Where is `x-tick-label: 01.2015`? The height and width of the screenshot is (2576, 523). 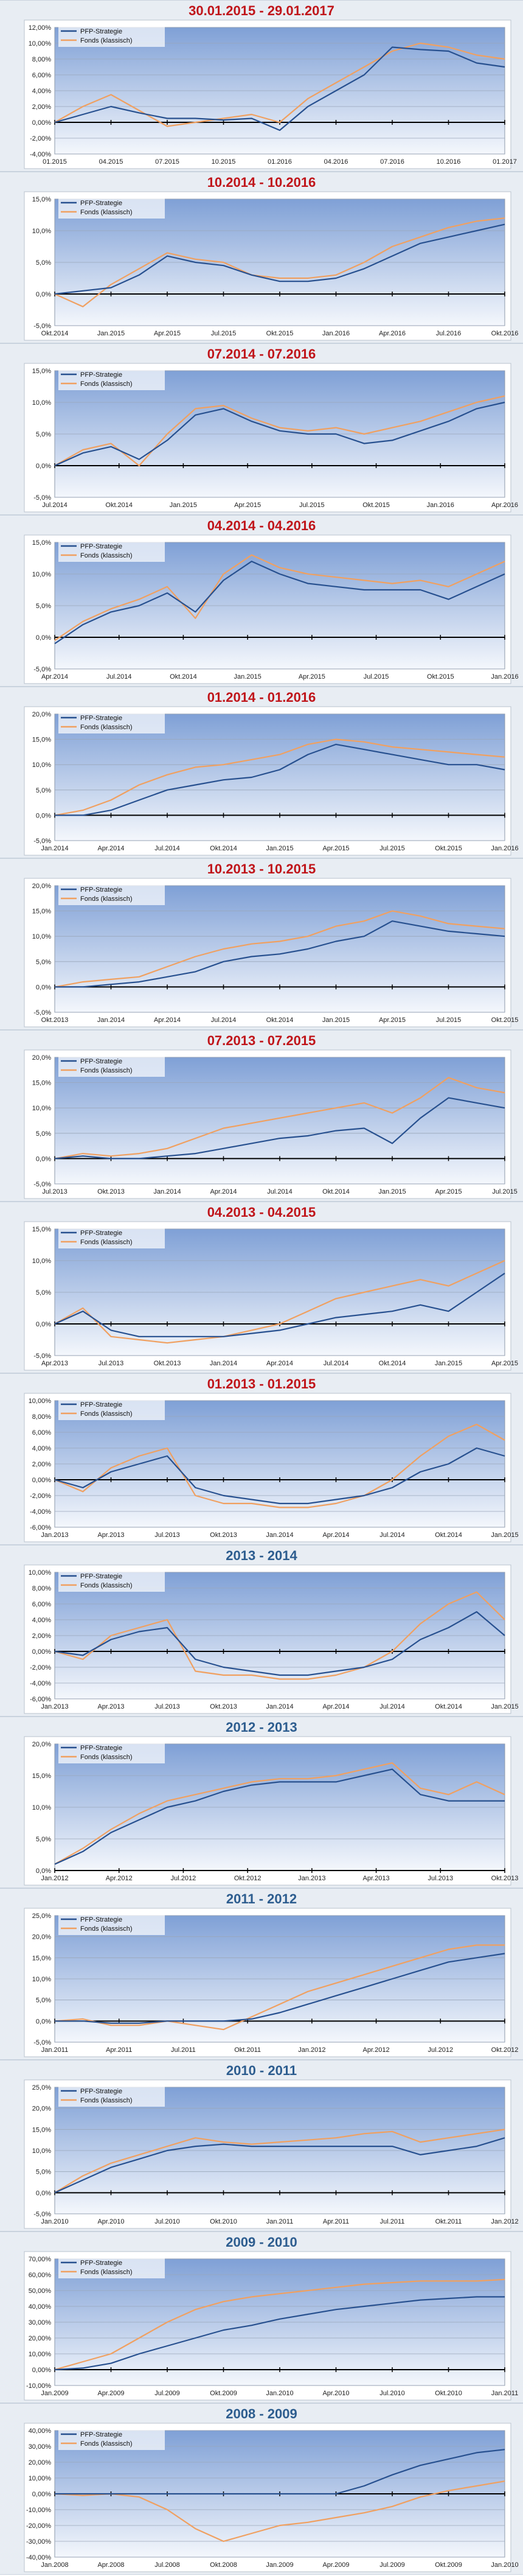
x-tick-label: 01.2015 is located at coordinates (55, 162).